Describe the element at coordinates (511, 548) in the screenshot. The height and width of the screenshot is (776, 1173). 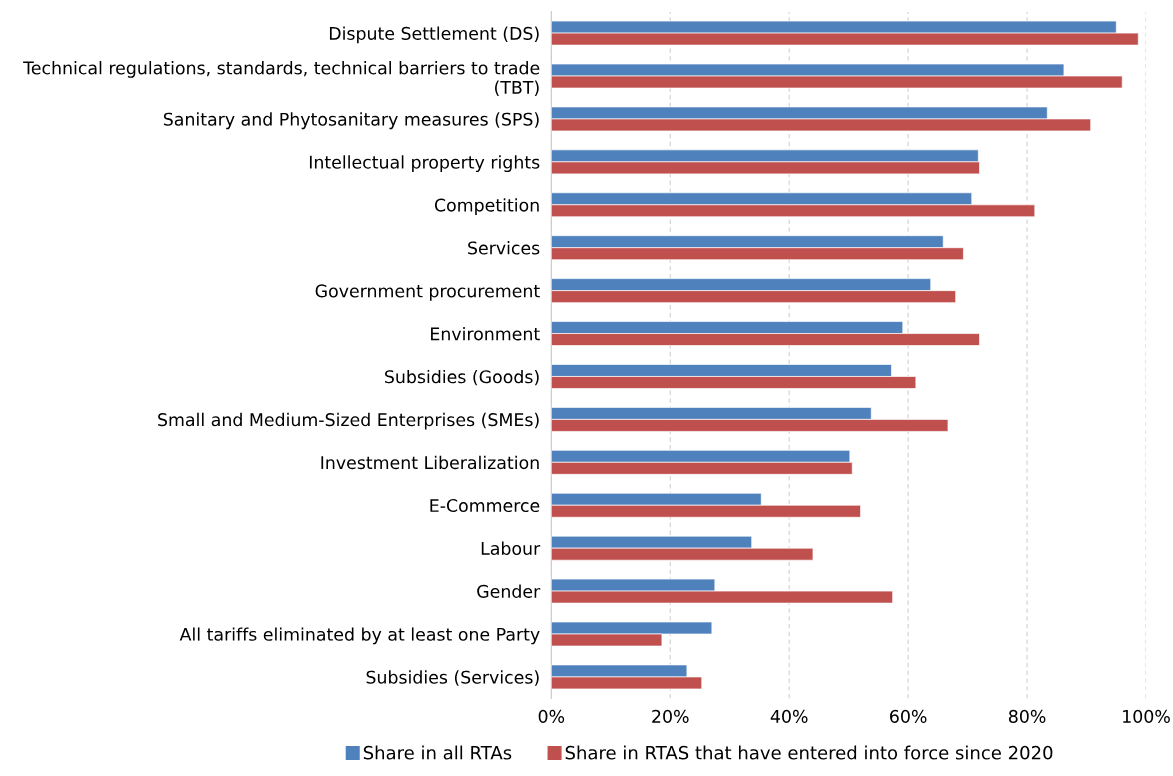
I see `y-tick-label: Labour` at that location.